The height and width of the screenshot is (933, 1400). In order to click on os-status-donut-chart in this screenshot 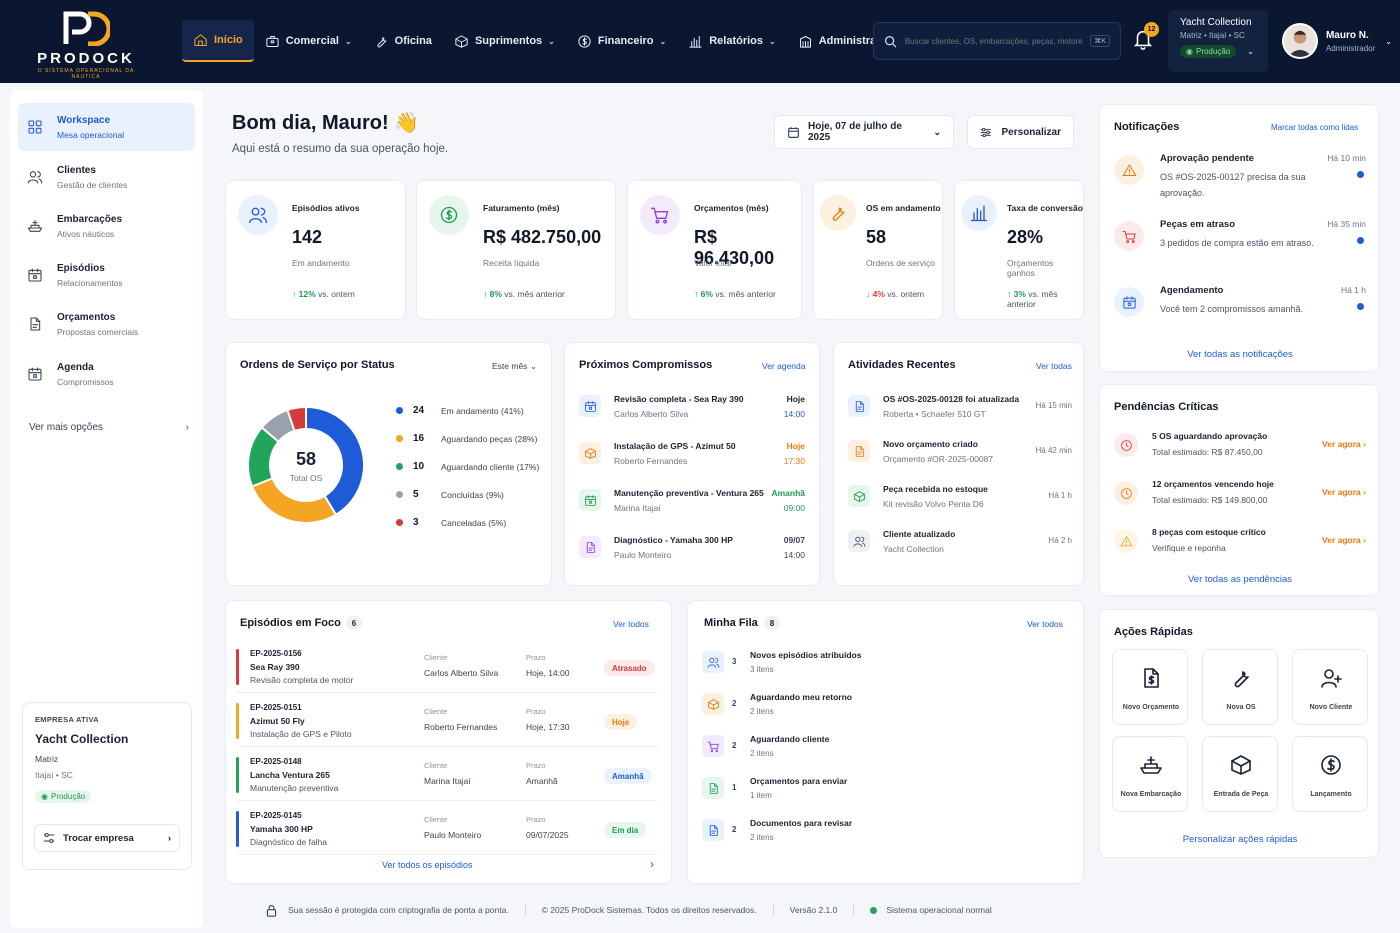, I will do `click(306, 464)`.